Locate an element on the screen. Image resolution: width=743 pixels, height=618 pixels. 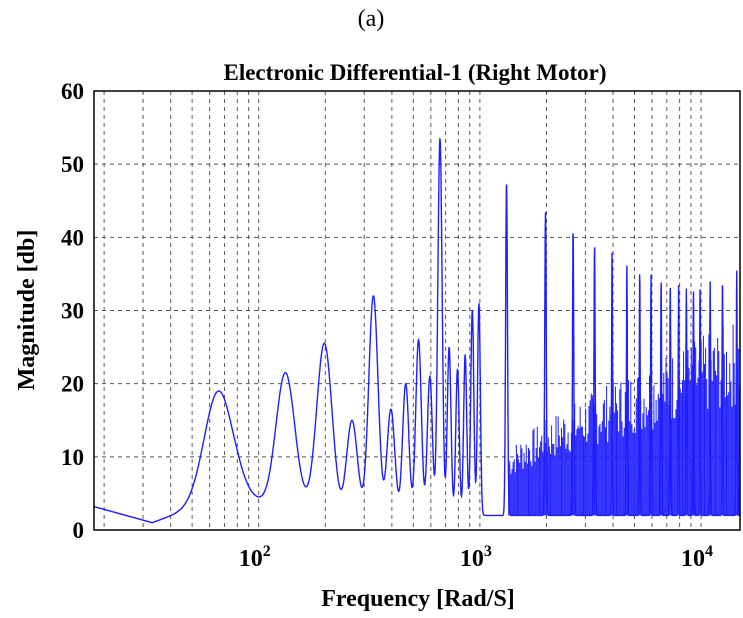
y-axis-ticks: 0 10 20 30 40 50 60 is located at coordinates (72, 311).